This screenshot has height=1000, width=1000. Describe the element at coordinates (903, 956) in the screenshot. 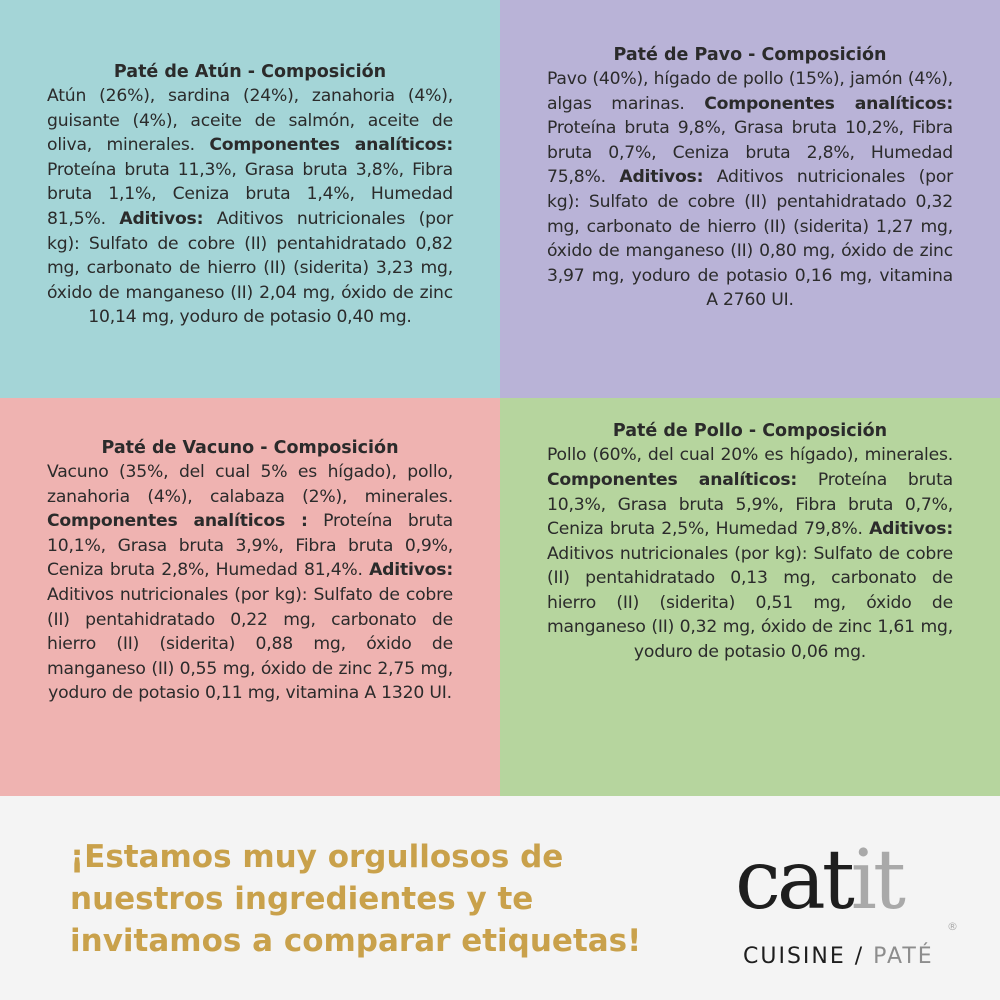

I see `logo-sub-light: PATÉ` at that location.